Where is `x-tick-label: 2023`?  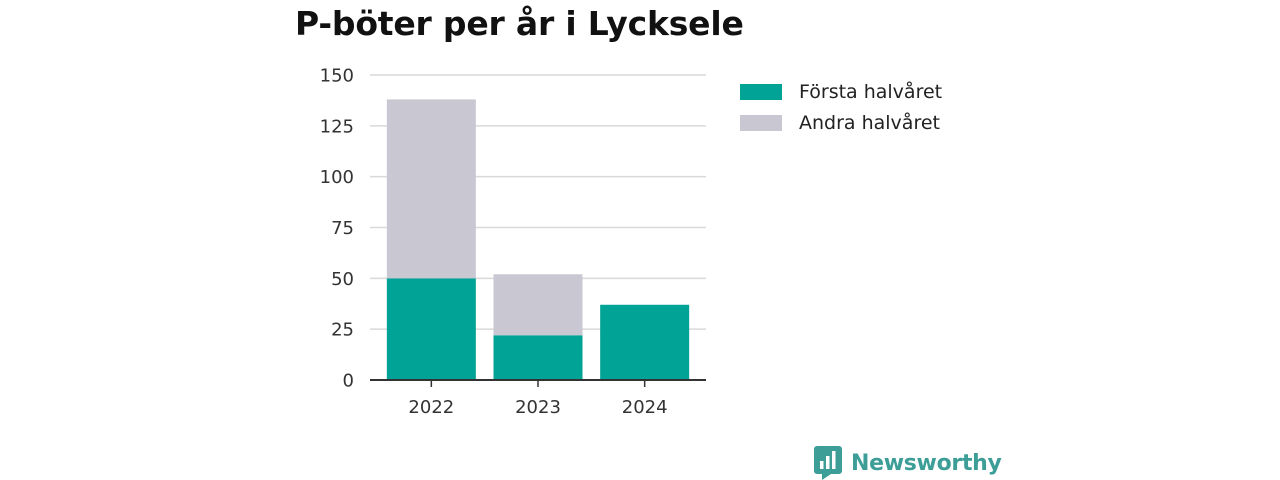
x-tick-label: 2023 is located at coordinates (538, 407).